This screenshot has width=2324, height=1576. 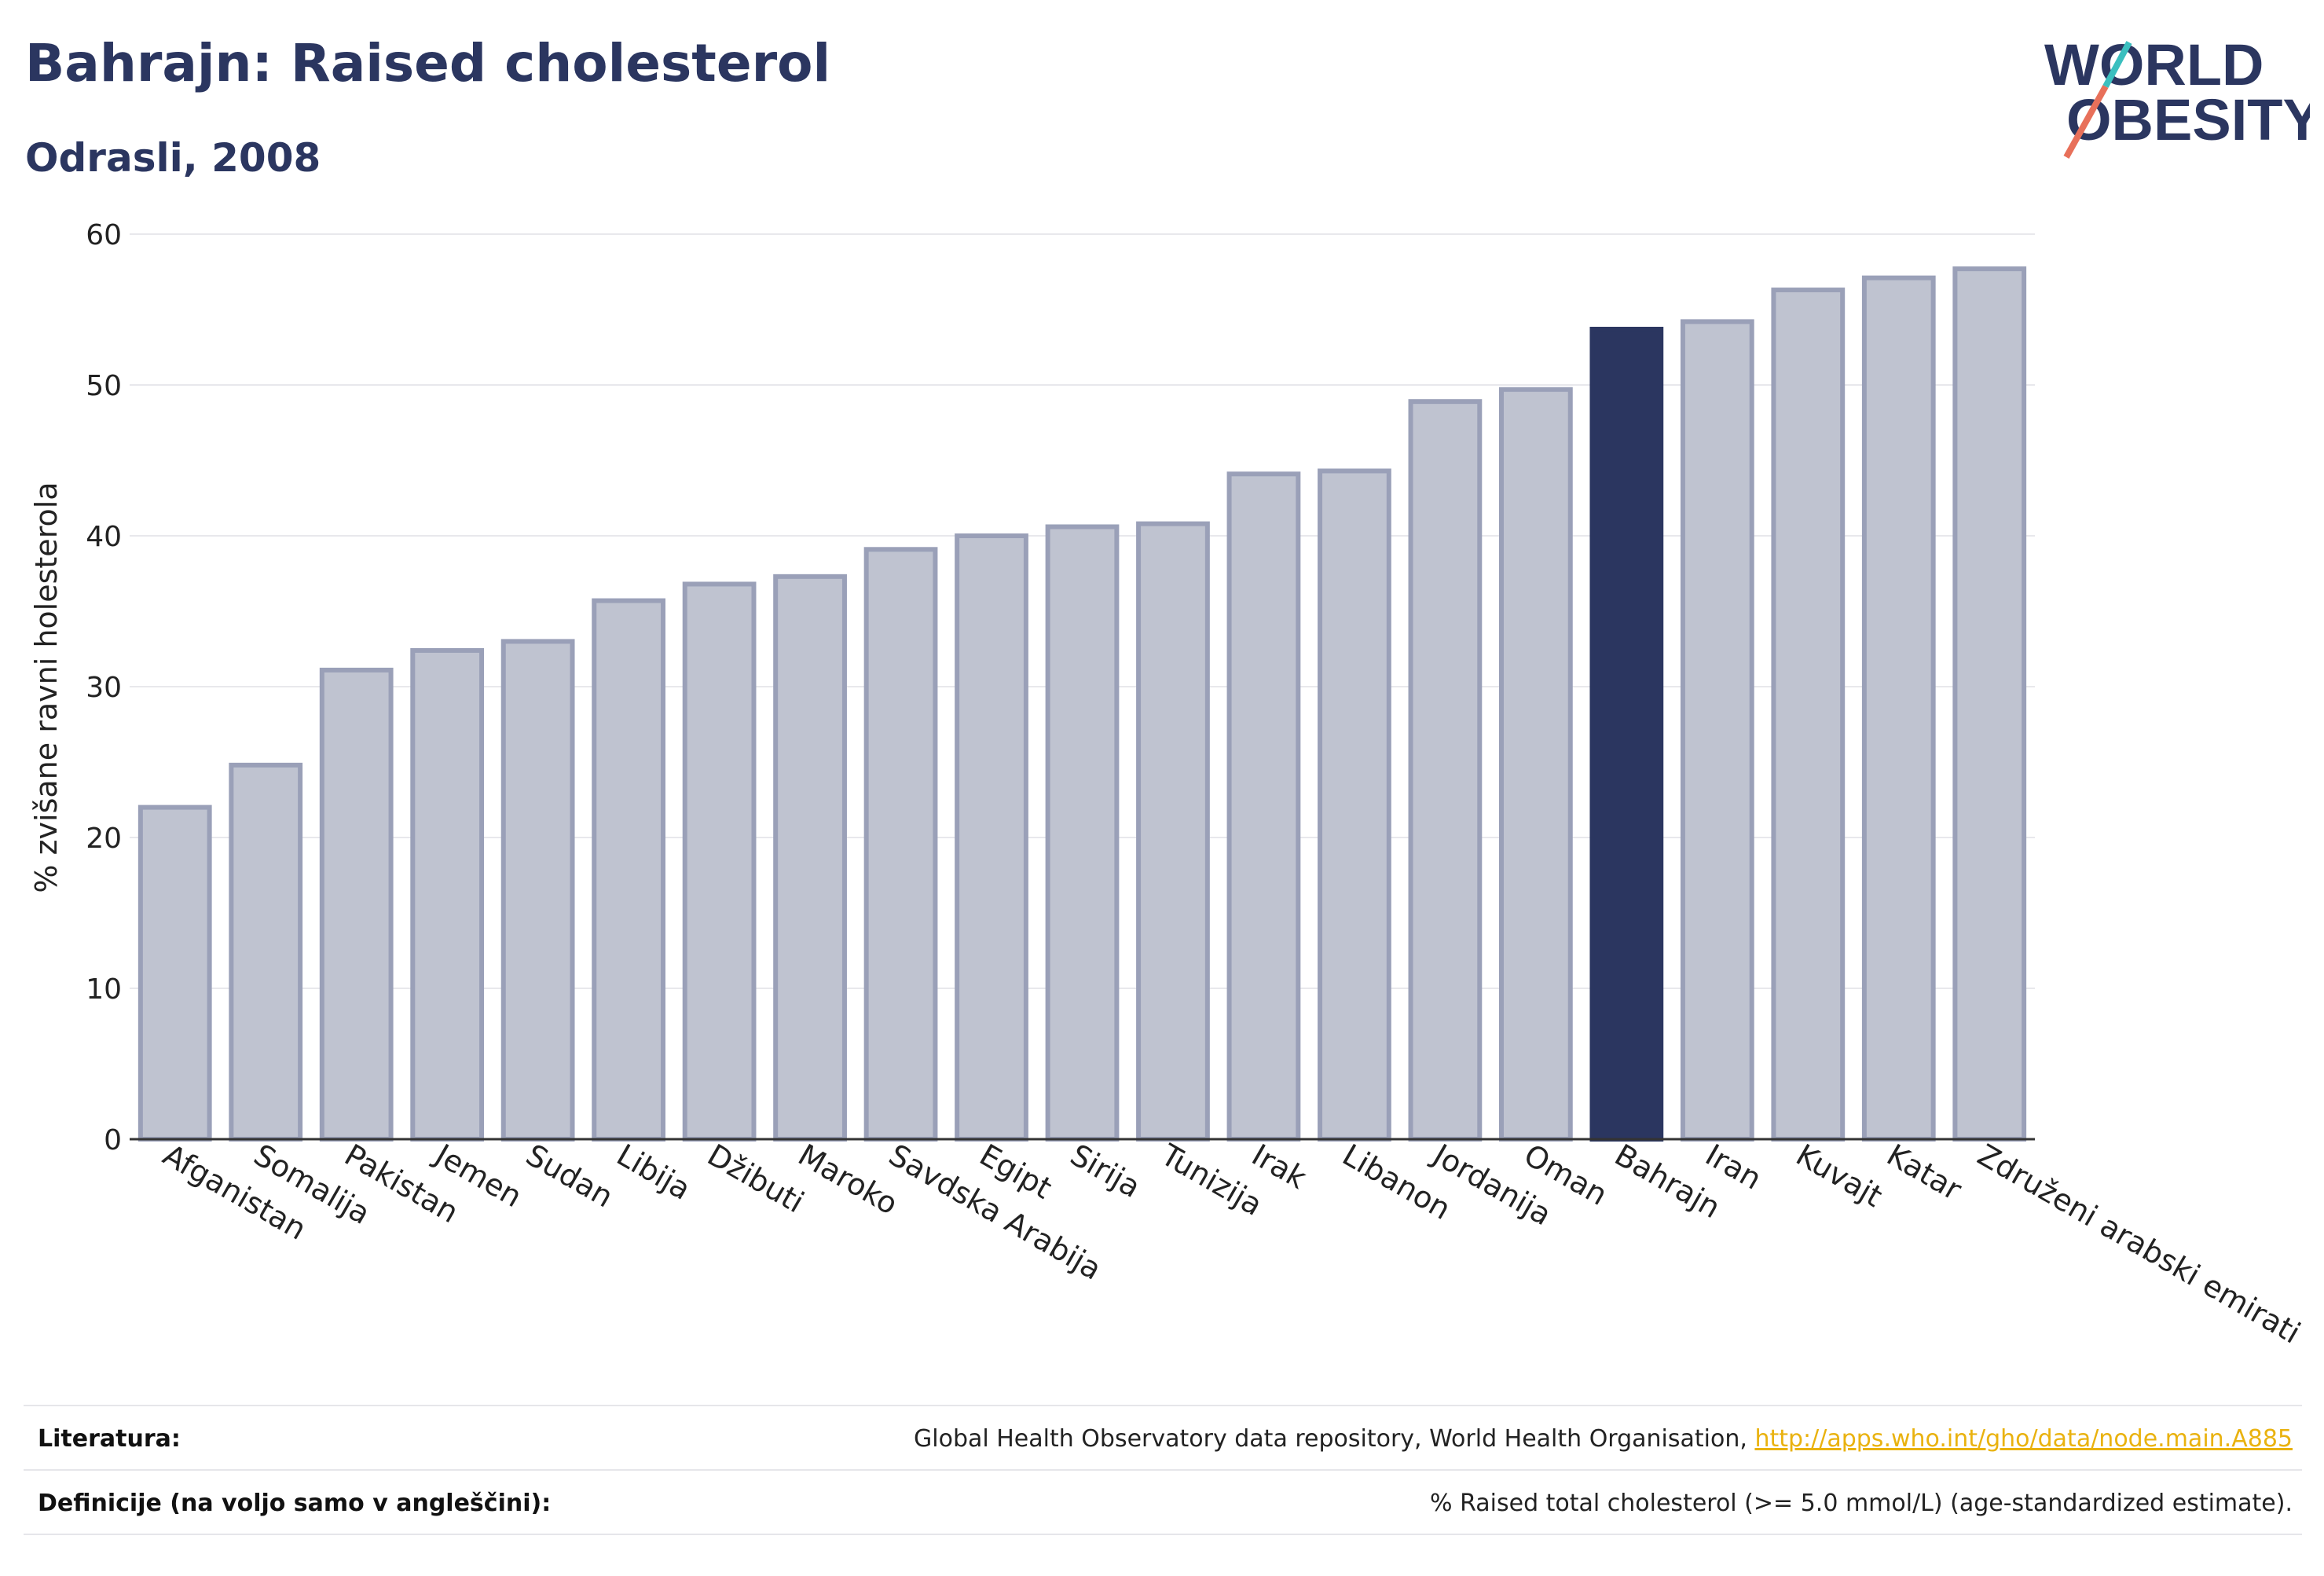 What do you see at coordinates (1263, 806) in the screenshot?
I see `bar-irak` at bounding box center [1263, 806].